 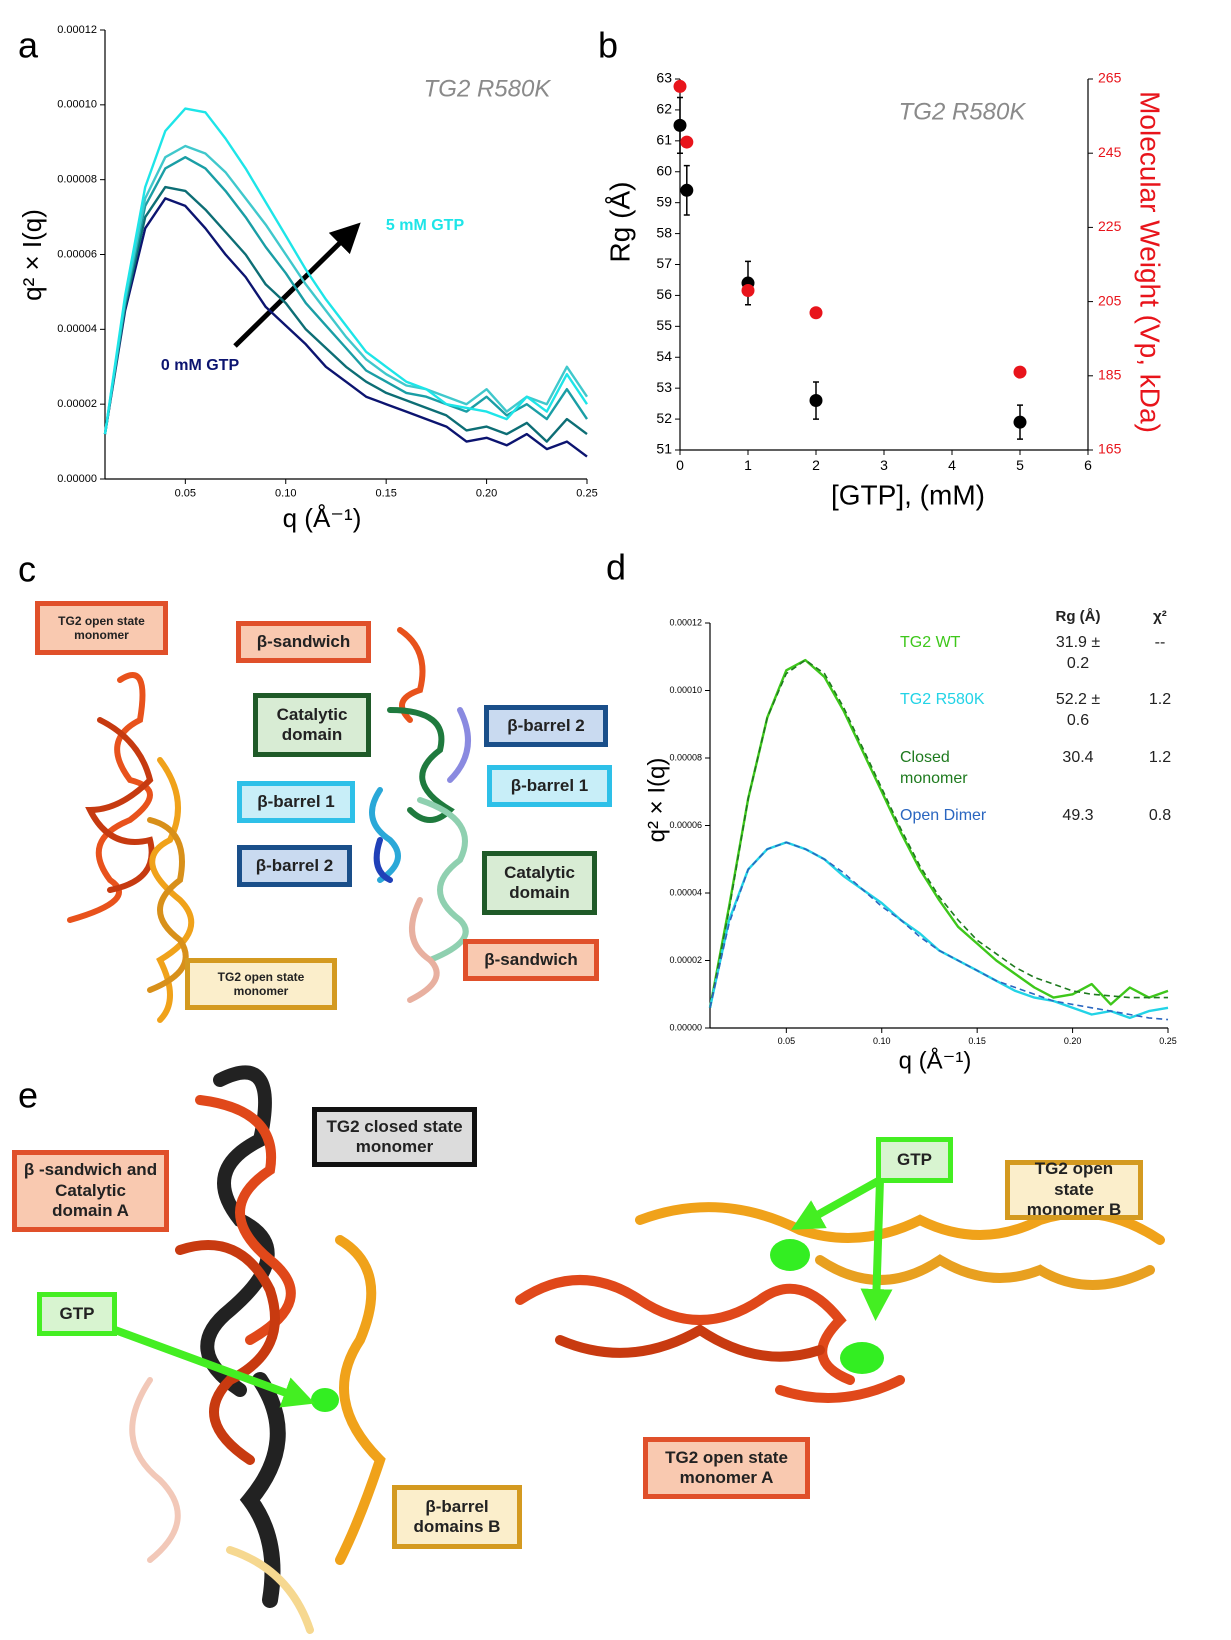 What do you see at coordinates (664, 263) in the screenshot?
I see `y-tick-label: 57` at bounding box center [664, 263].